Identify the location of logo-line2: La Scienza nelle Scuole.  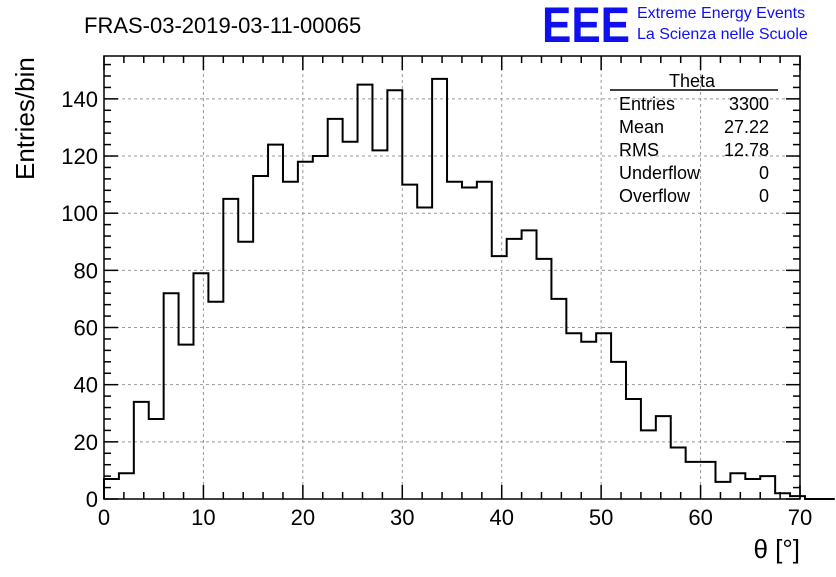
(722, 34).